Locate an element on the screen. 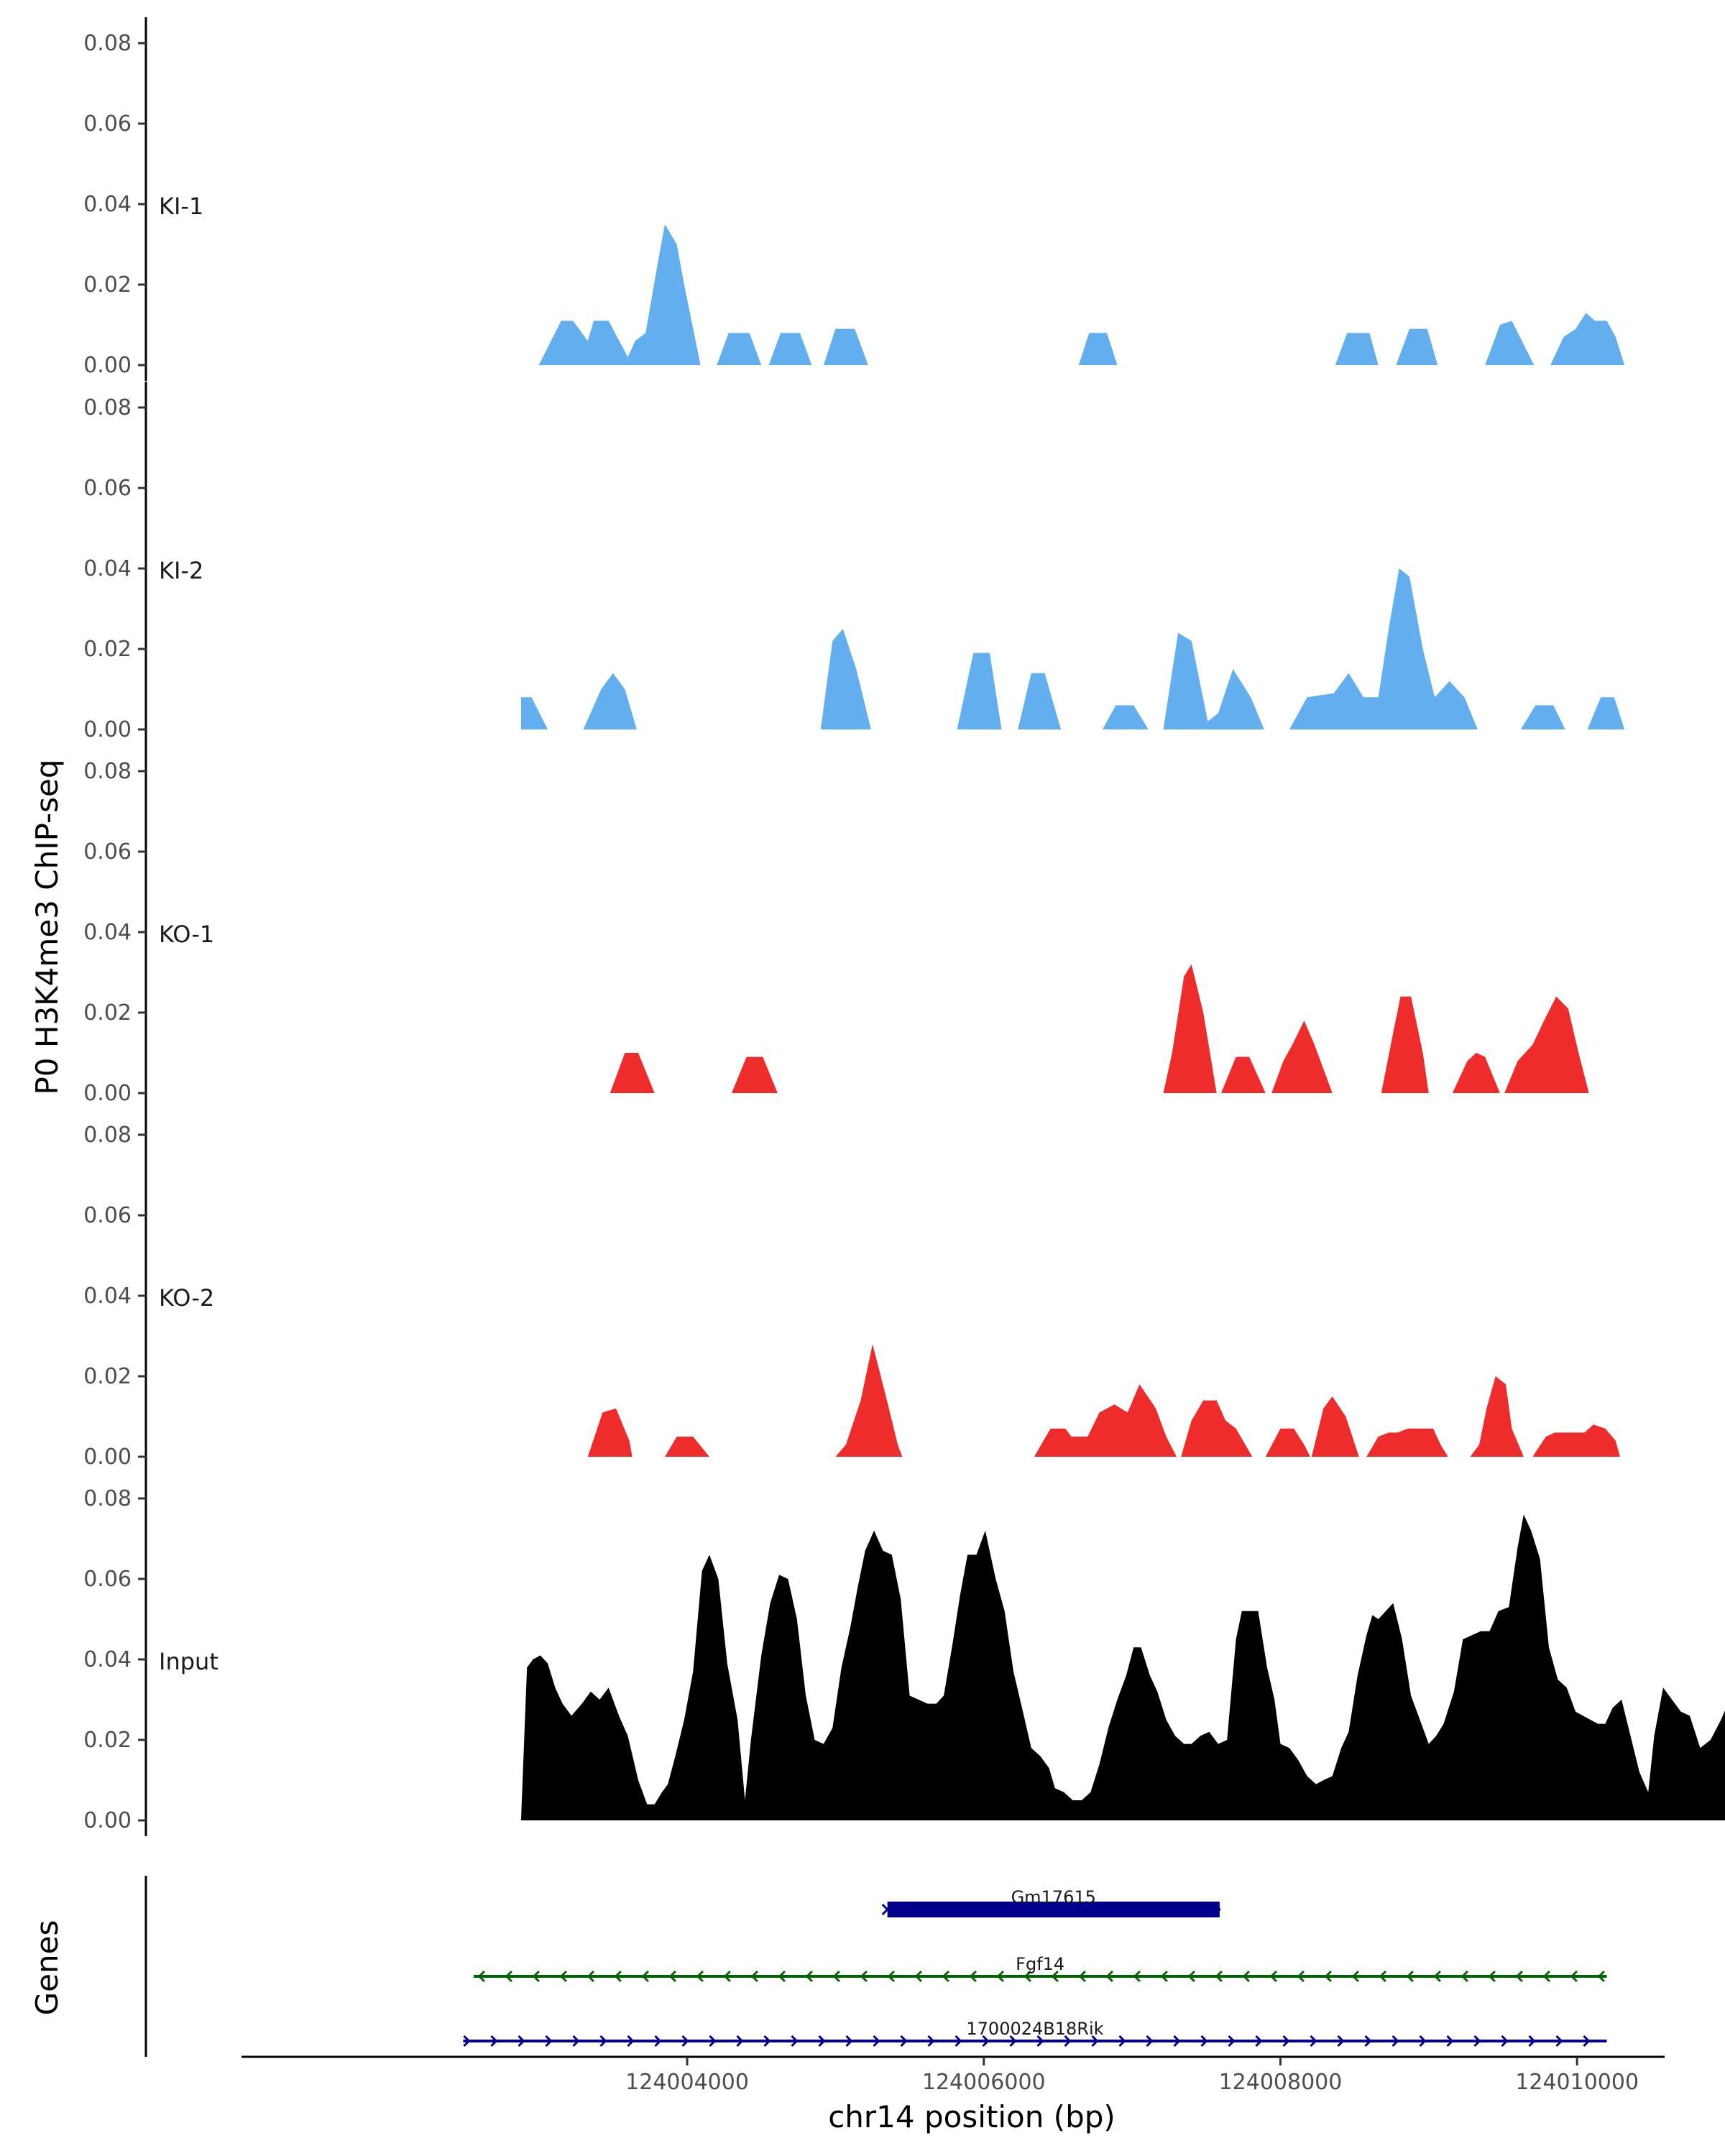 This screenshot has width=1725, height=2156. gene-track: Gm17615 Fgf14 1700024B18Rik is located at coordinates (1035, 1967).